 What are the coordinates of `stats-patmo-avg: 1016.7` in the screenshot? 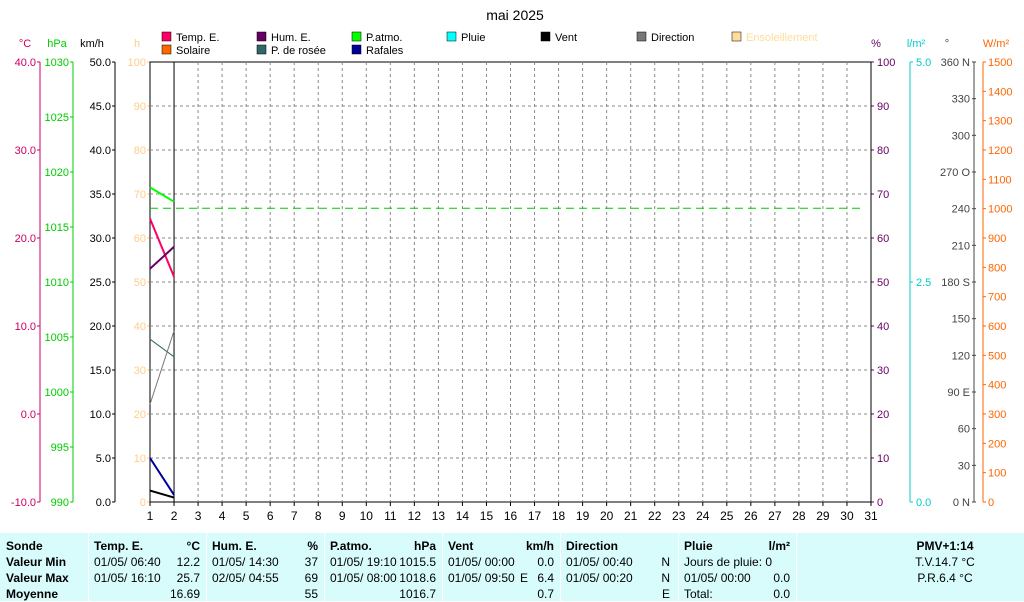 It's located at (417, 594).